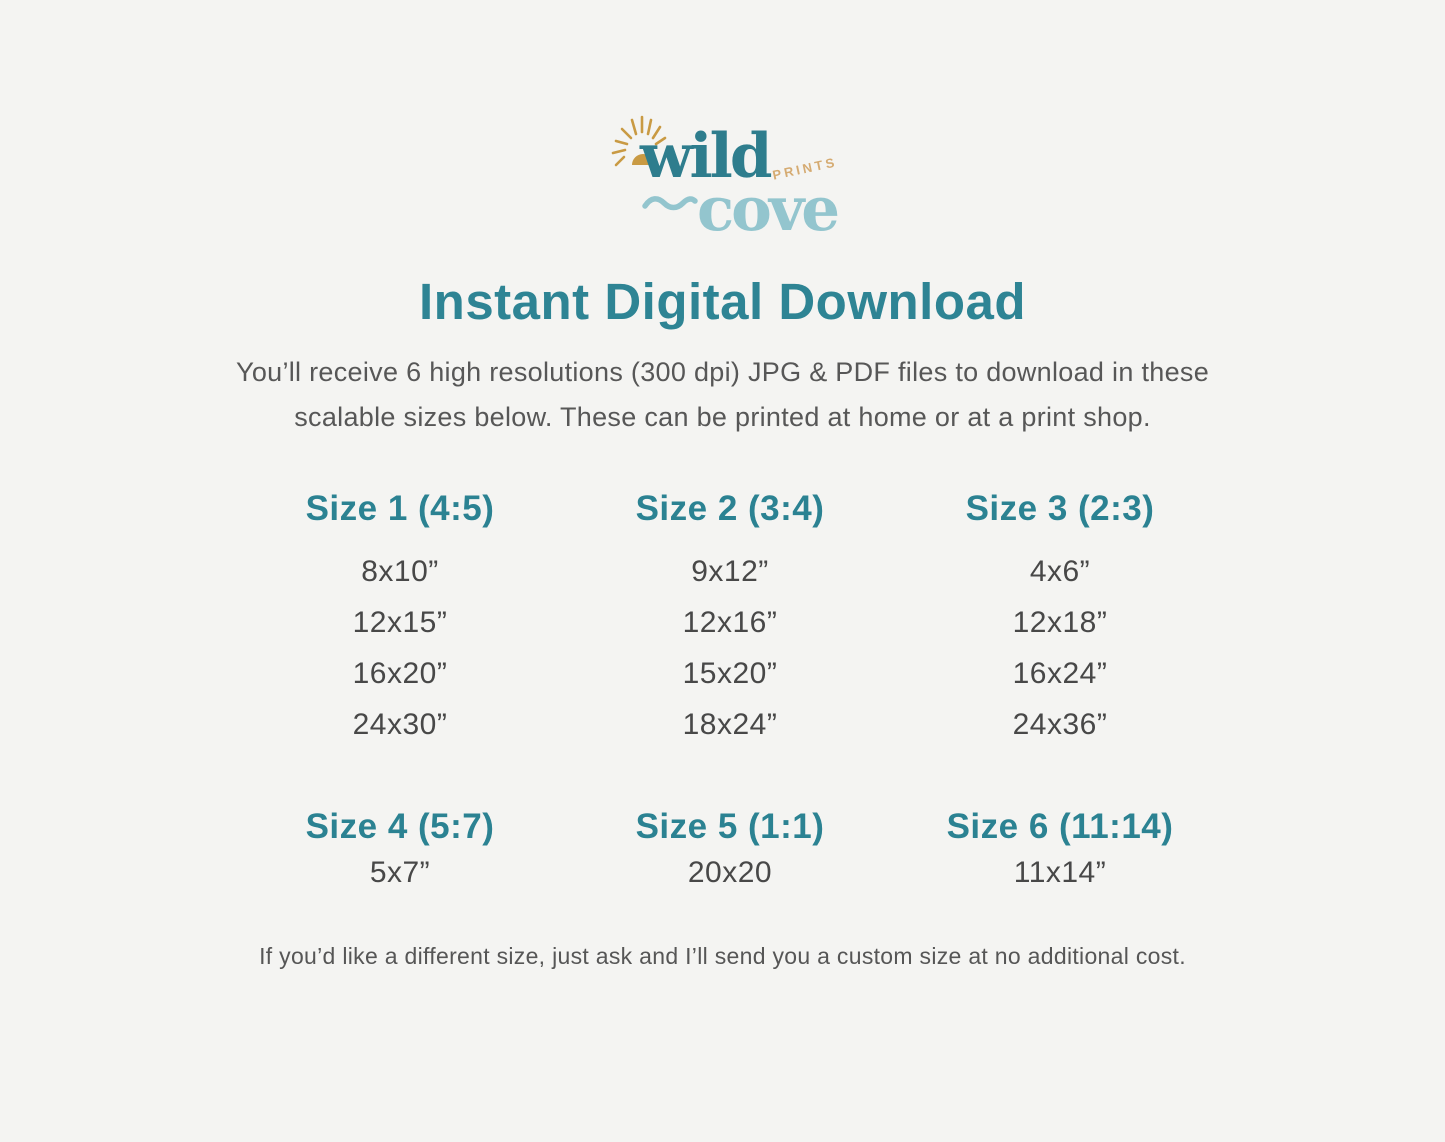 The image size is (1445, 1142). What do you see at coordinates (1060, 673) in the screenshot?
I see `size-item: 16x24”` at bounding box center [1060, 673].